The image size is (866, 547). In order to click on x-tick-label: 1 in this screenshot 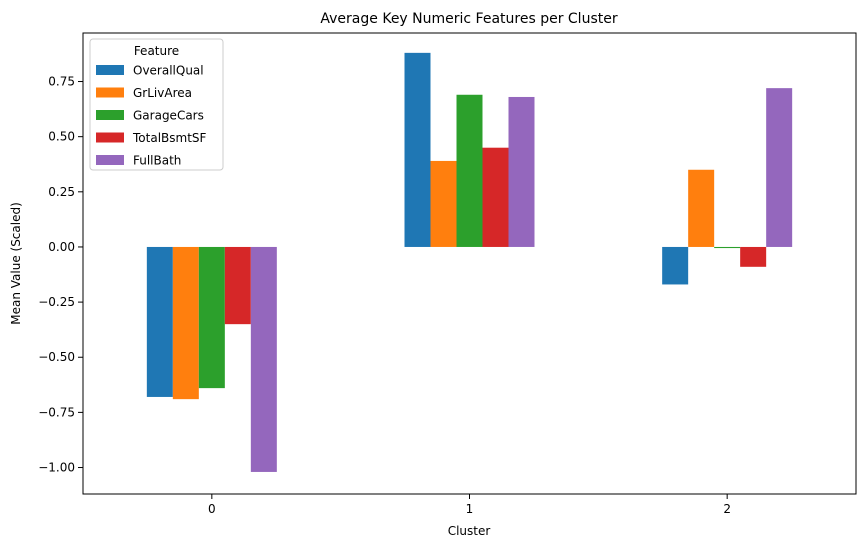, I will do `click(470, 509)`.